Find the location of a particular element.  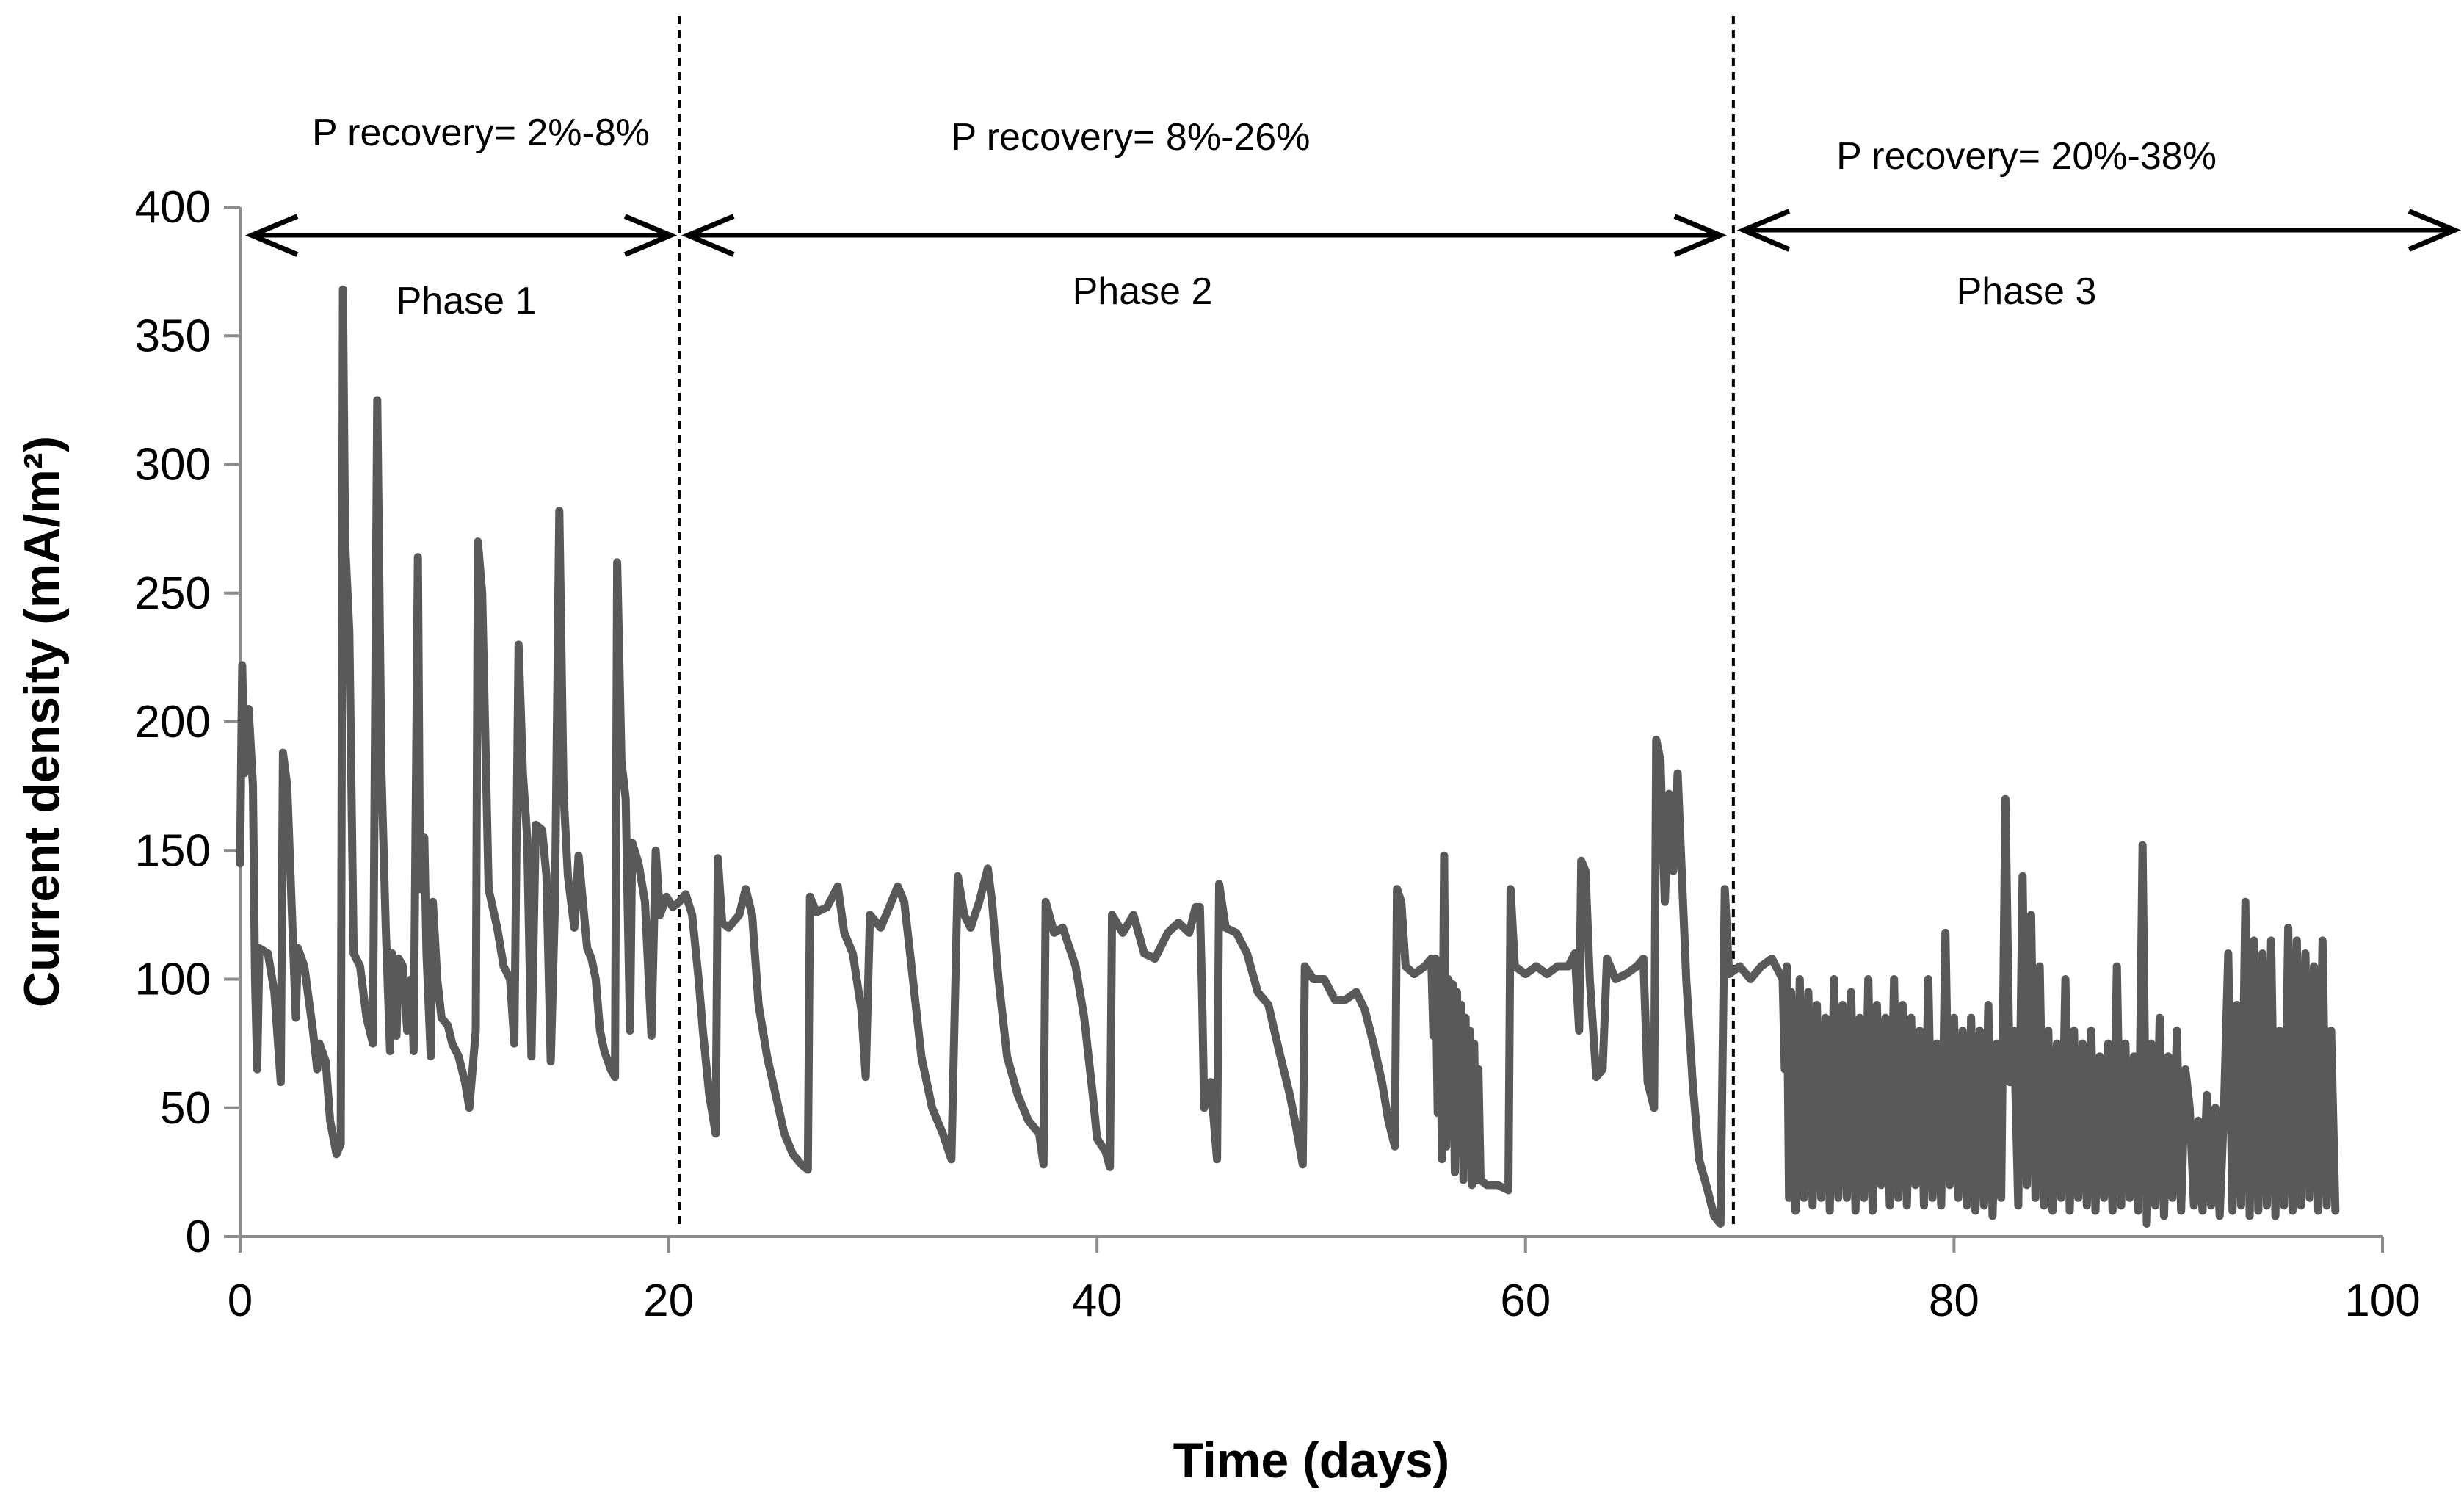

y-axis-ticks: 0 50 100 150 200 250 300 350 400 is located at coordinates (187, 722).